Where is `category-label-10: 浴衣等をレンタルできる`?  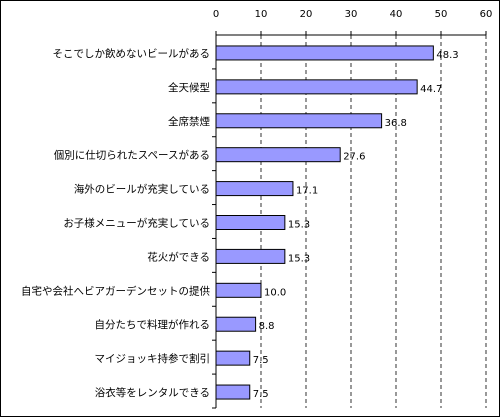
category-label-10: 浴衣等をレンタルできる is located at coordinates (152, 392).